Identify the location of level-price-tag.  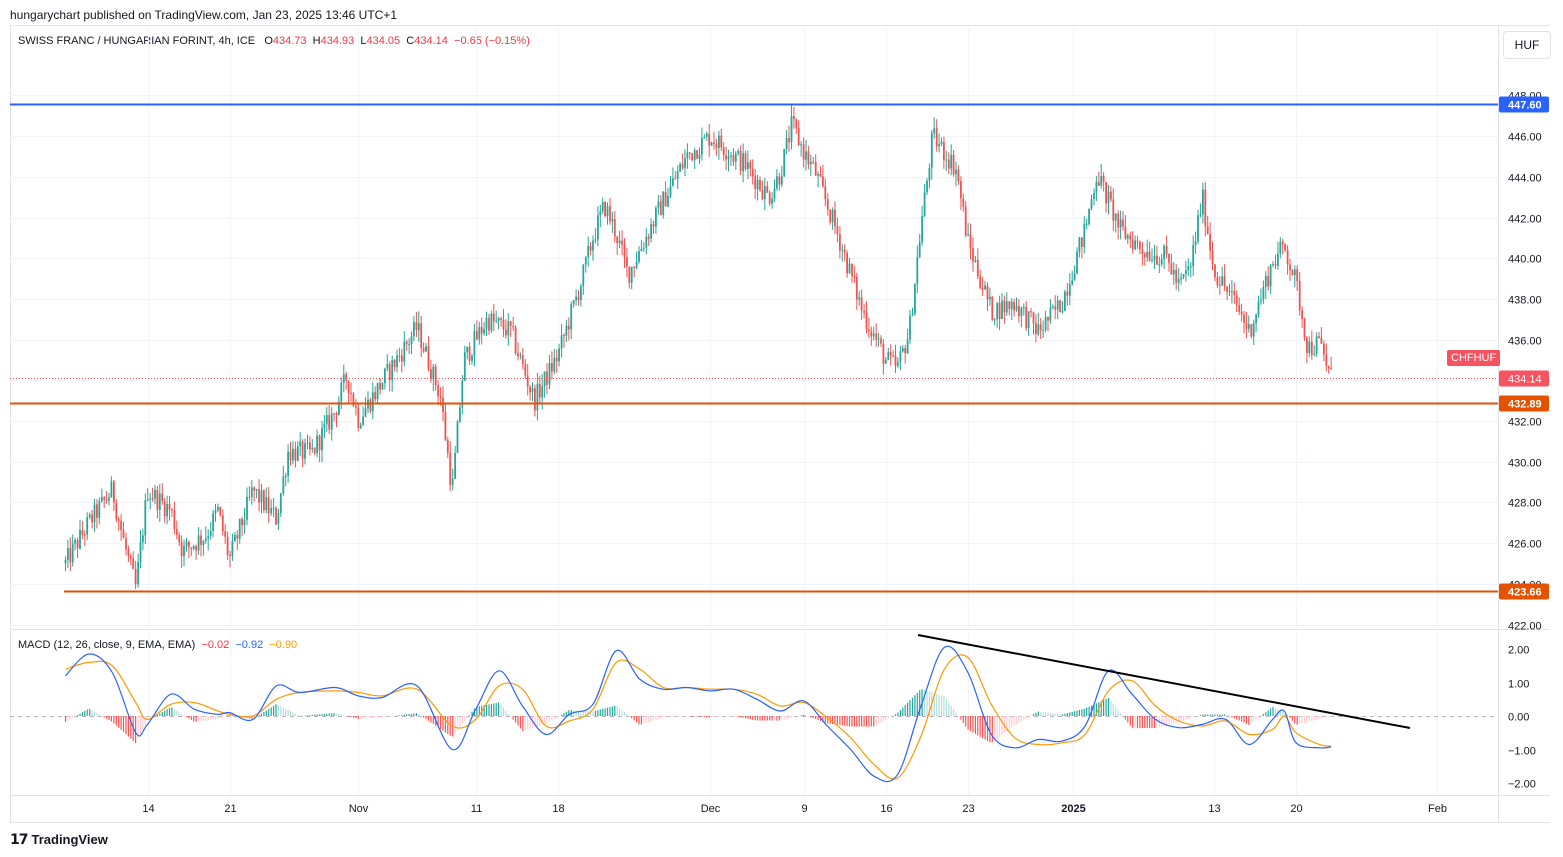
(1524, 591).